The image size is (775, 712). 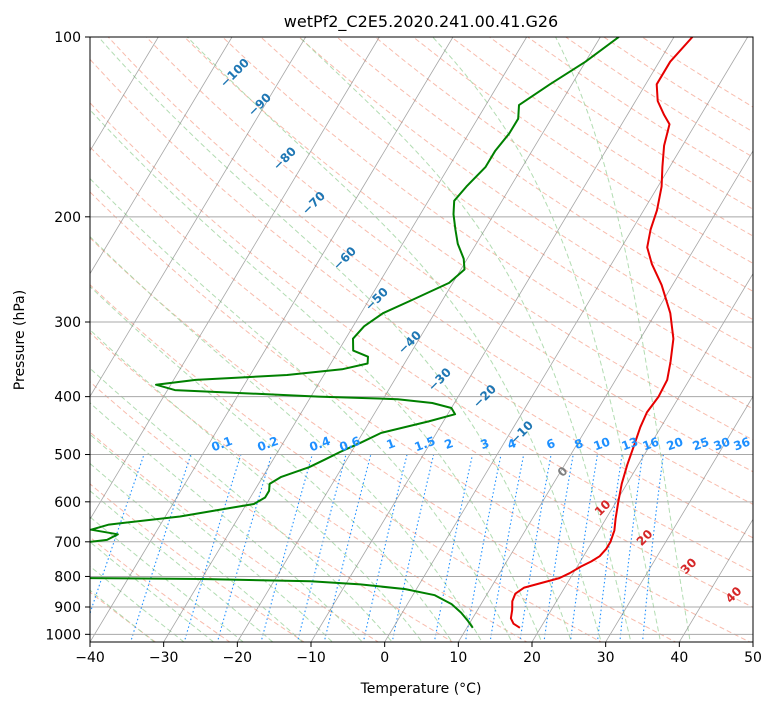 What do you see at coordinates (734, 595) in the screenshot?
I see `moist-adiabat-label: 40` at bounding box center [734, 595].